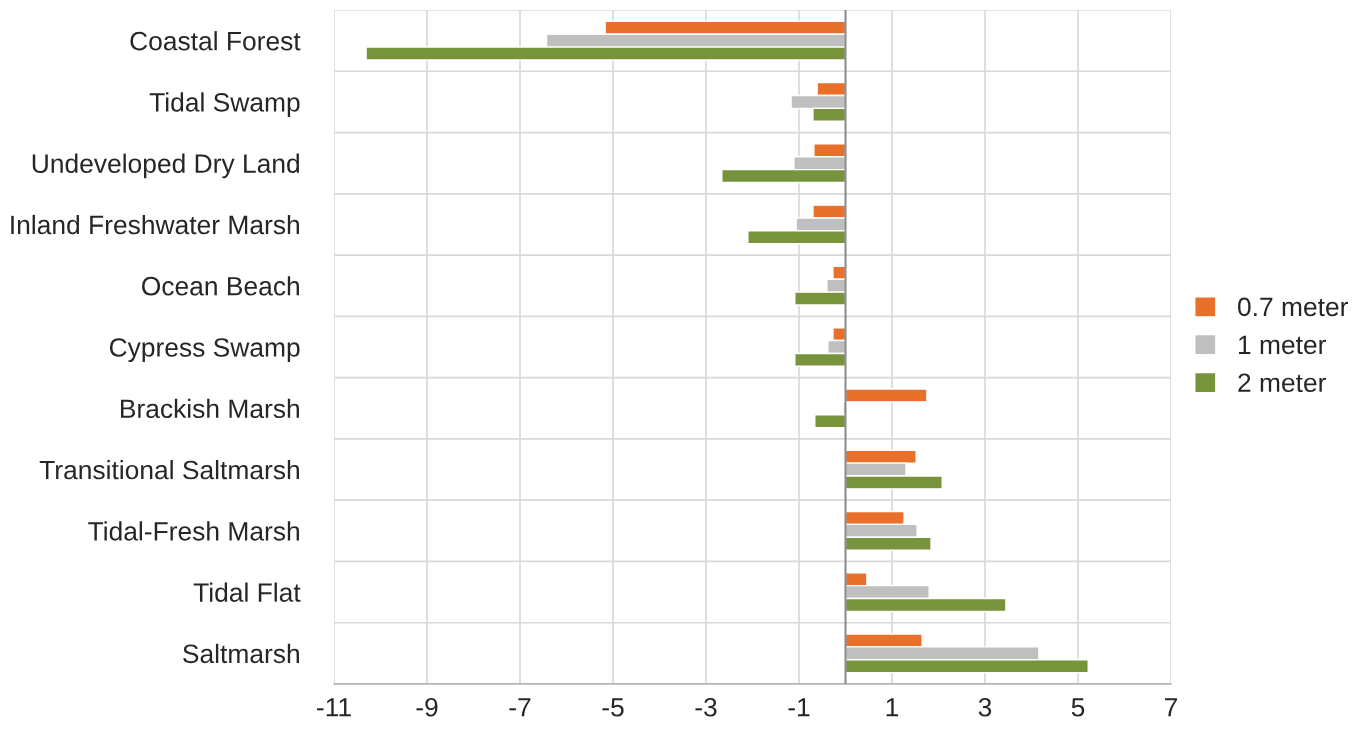 The image size is (1364, 731). What do you see at coordinates (1282, 345) in the screenshot?
I see `legend-label: 1 meter` at bounding box center [1282, 345].